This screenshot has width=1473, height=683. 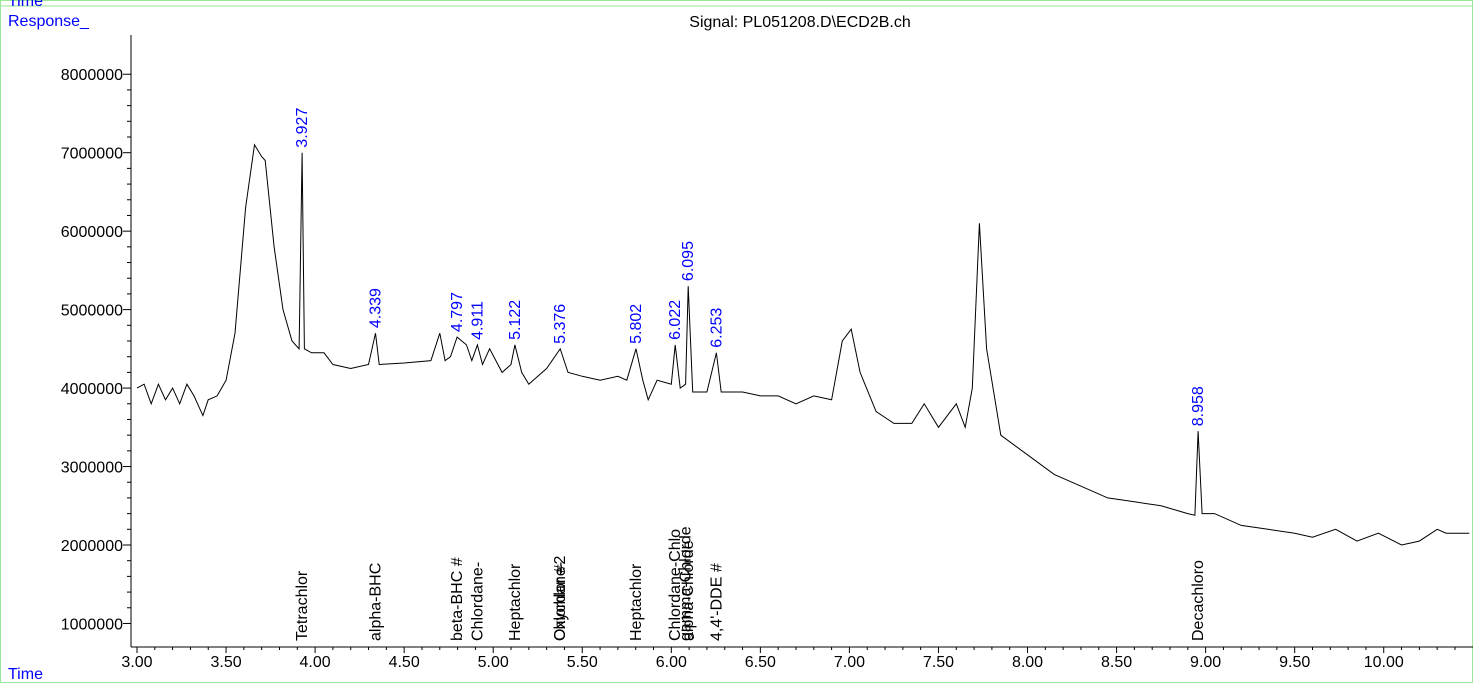 I want to click on peak-label: 5.802, so click(x=636, y=324).